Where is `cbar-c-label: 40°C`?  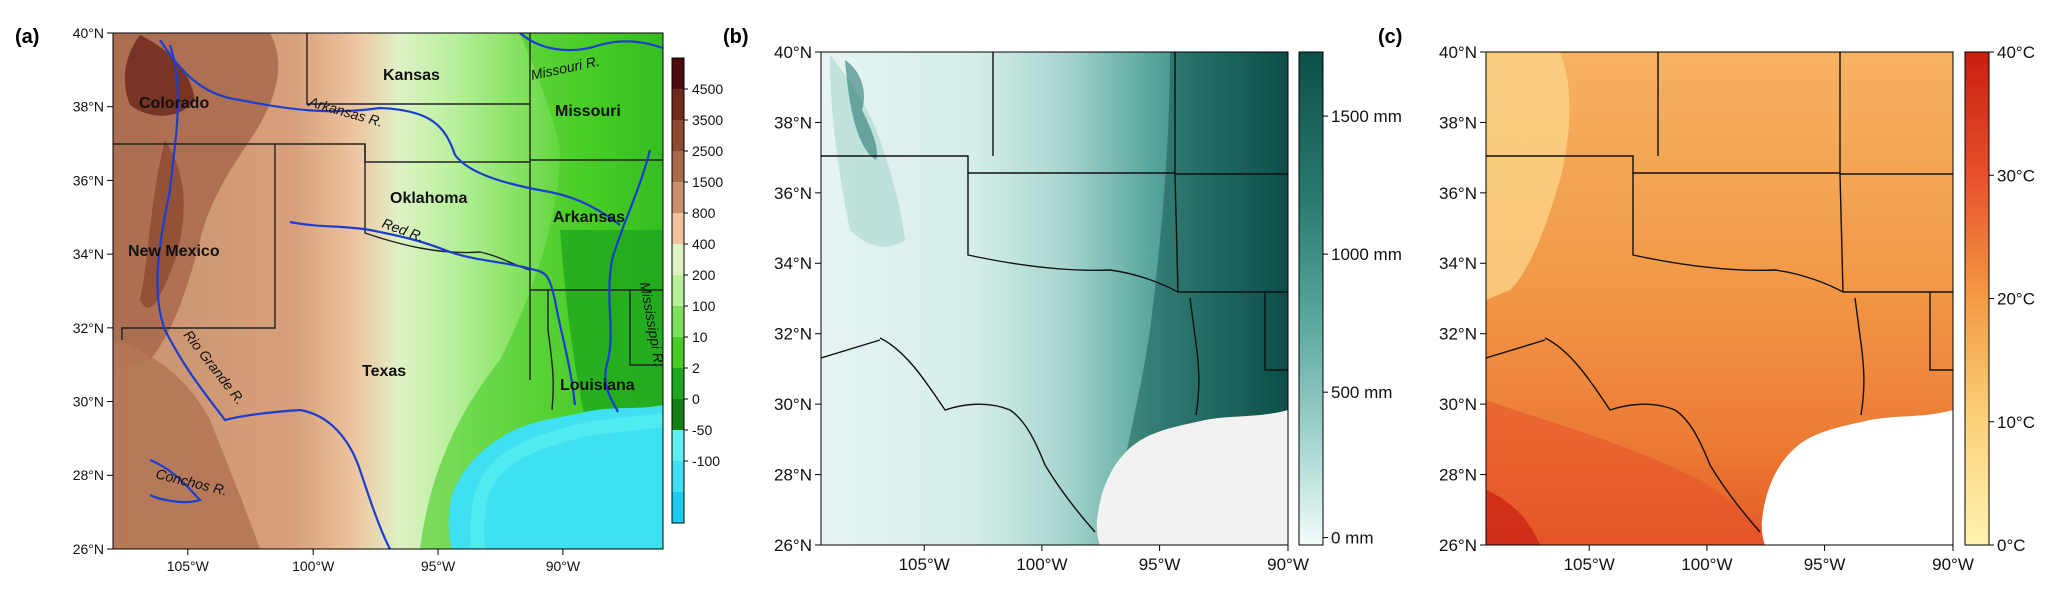 cbar-c-label: 40°C is located at coordinates (2016, 52).